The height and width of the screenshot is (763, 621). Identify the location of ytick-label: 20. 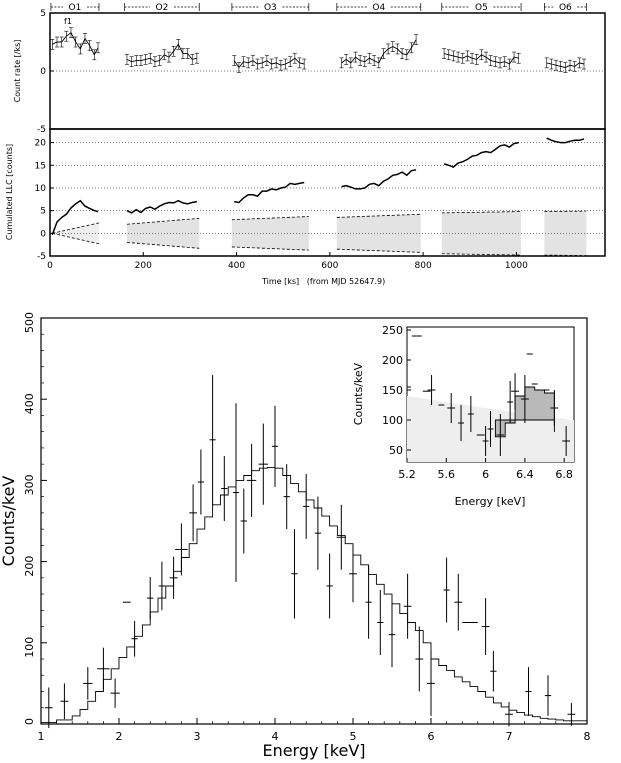
(41, 144).